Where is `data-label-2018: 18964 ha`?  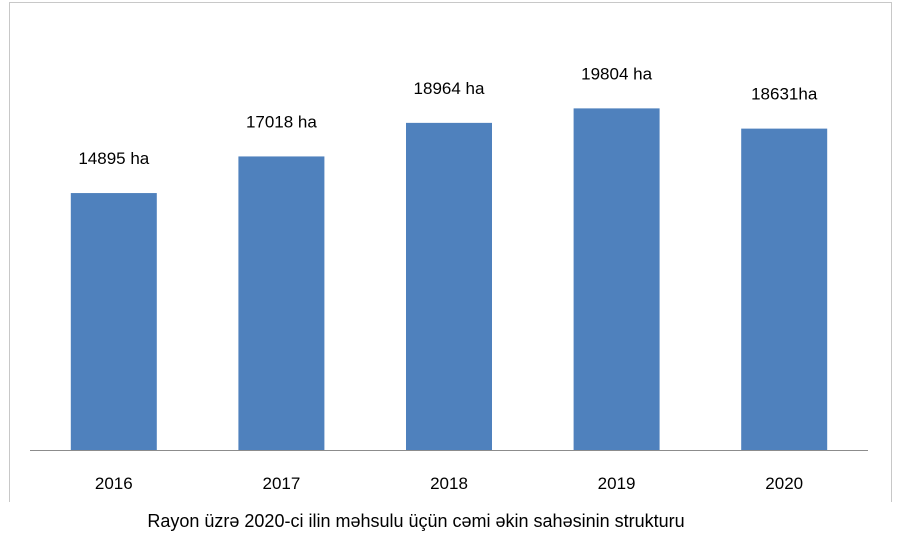 data-label-2018: 18964 ha is located at coordinates (449, 88).